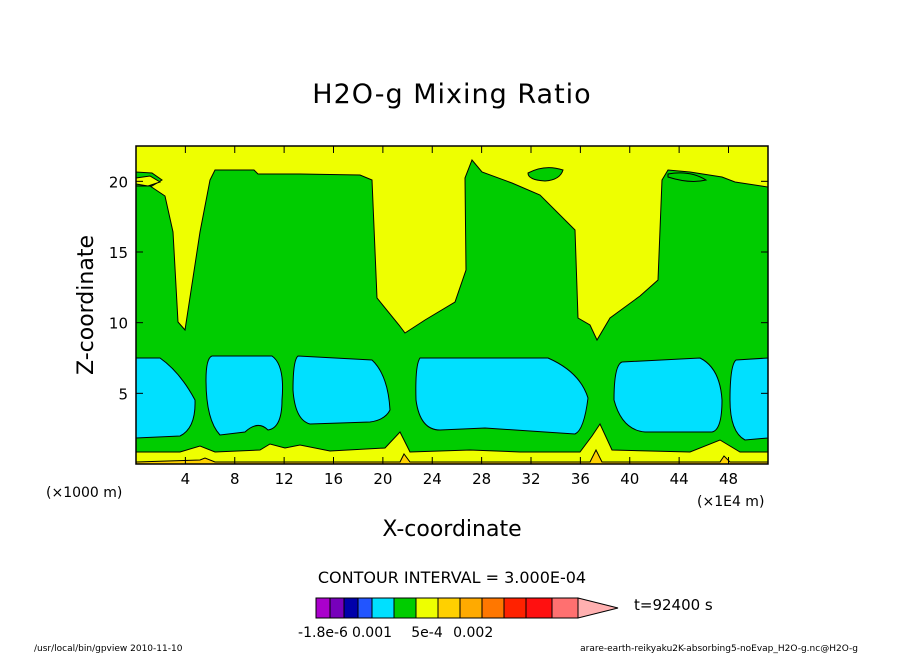 The width and height of the screenshot is (904, 654). Describe the element at coordinates (451, 529) in the screenshot. I see `x-axis-label: X-coordinate` at that location.